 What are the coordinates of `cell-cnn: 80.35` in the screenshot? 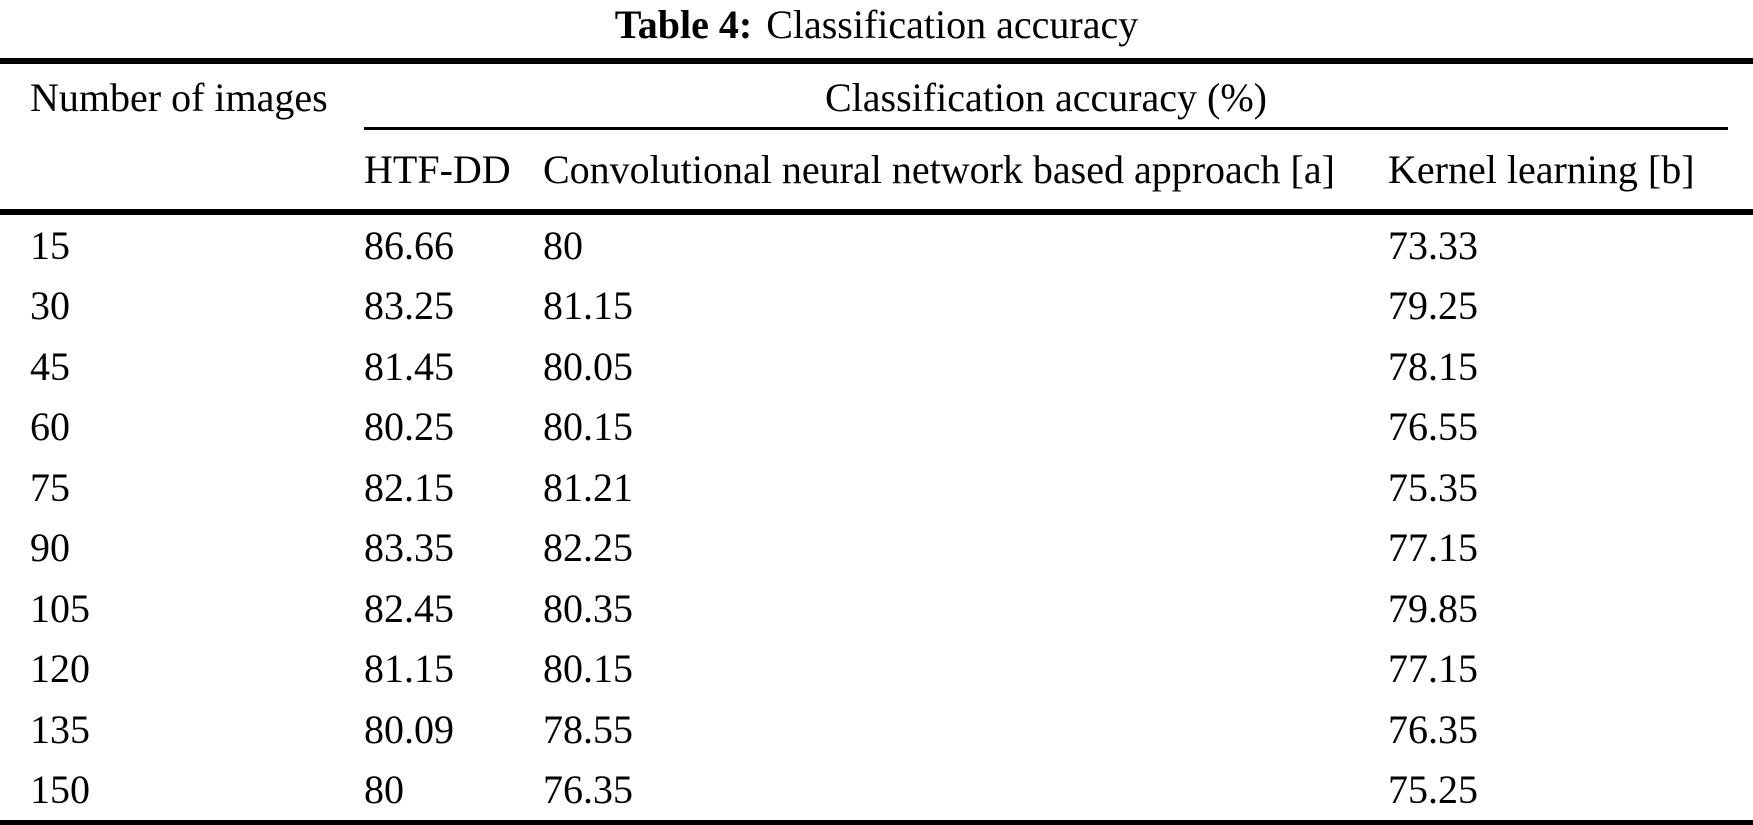 It's located at (588, 608).